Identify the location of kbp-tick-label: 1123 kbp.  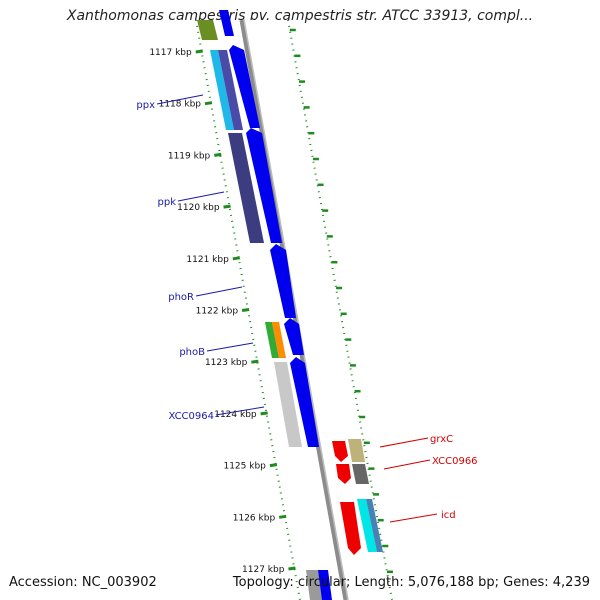
(226, 363).